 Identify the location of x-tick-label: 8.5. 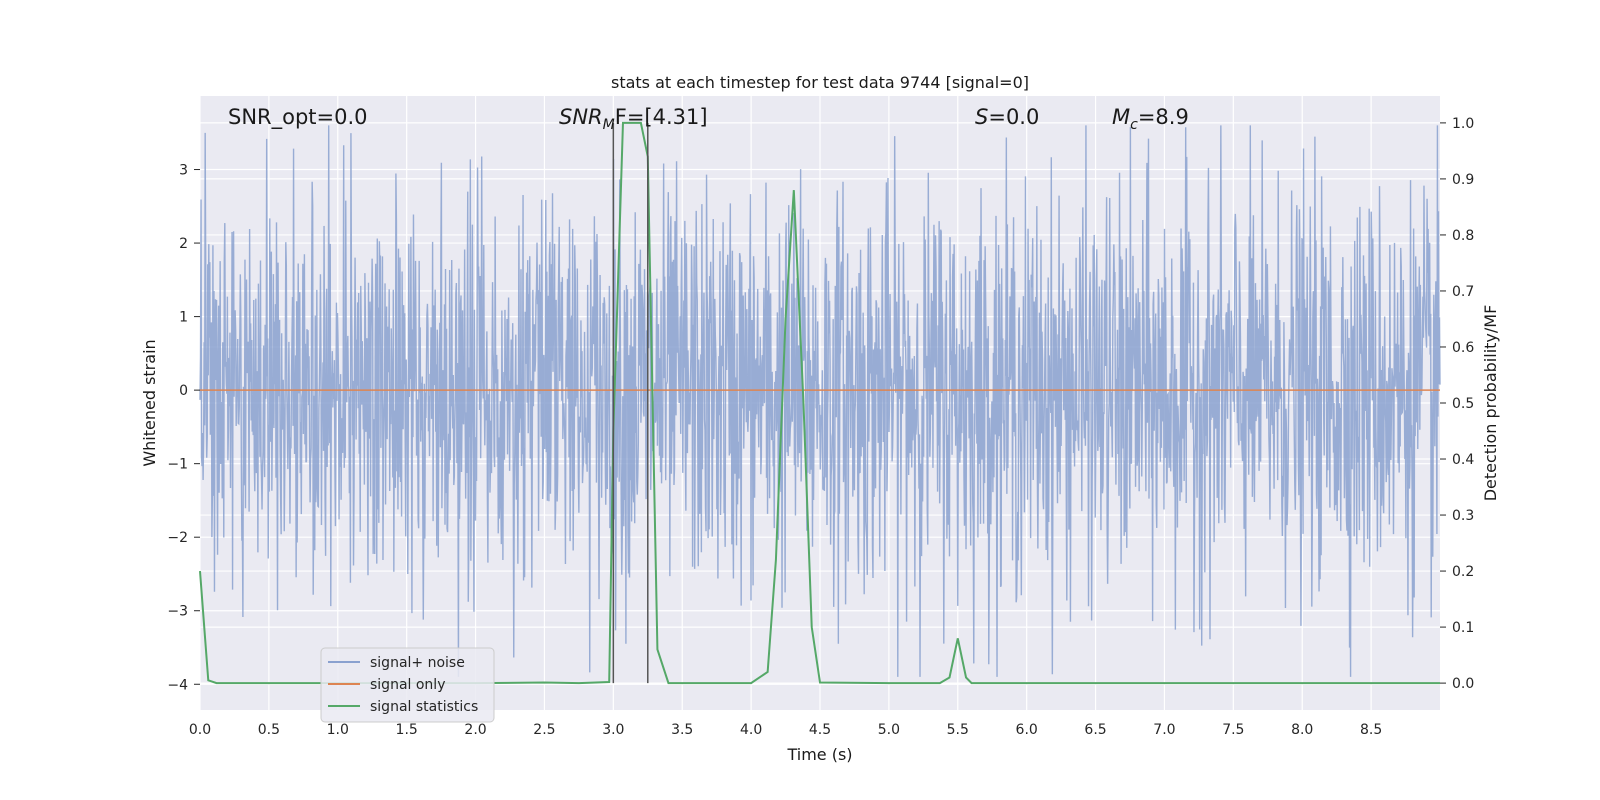
(1371, 730).